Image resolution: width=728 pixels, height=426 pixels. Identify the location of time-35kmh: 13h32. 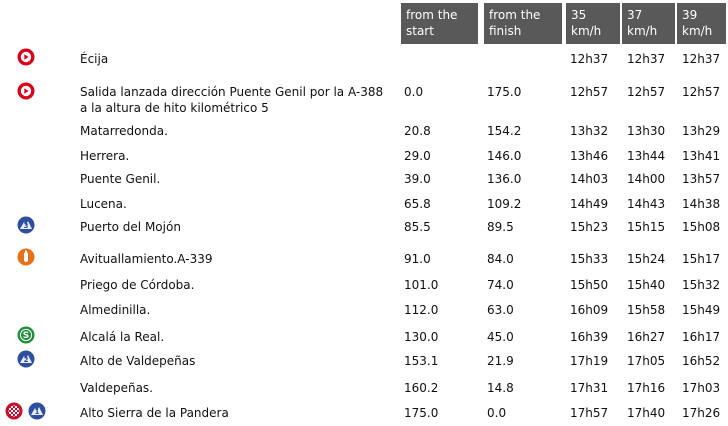
(589, 131).